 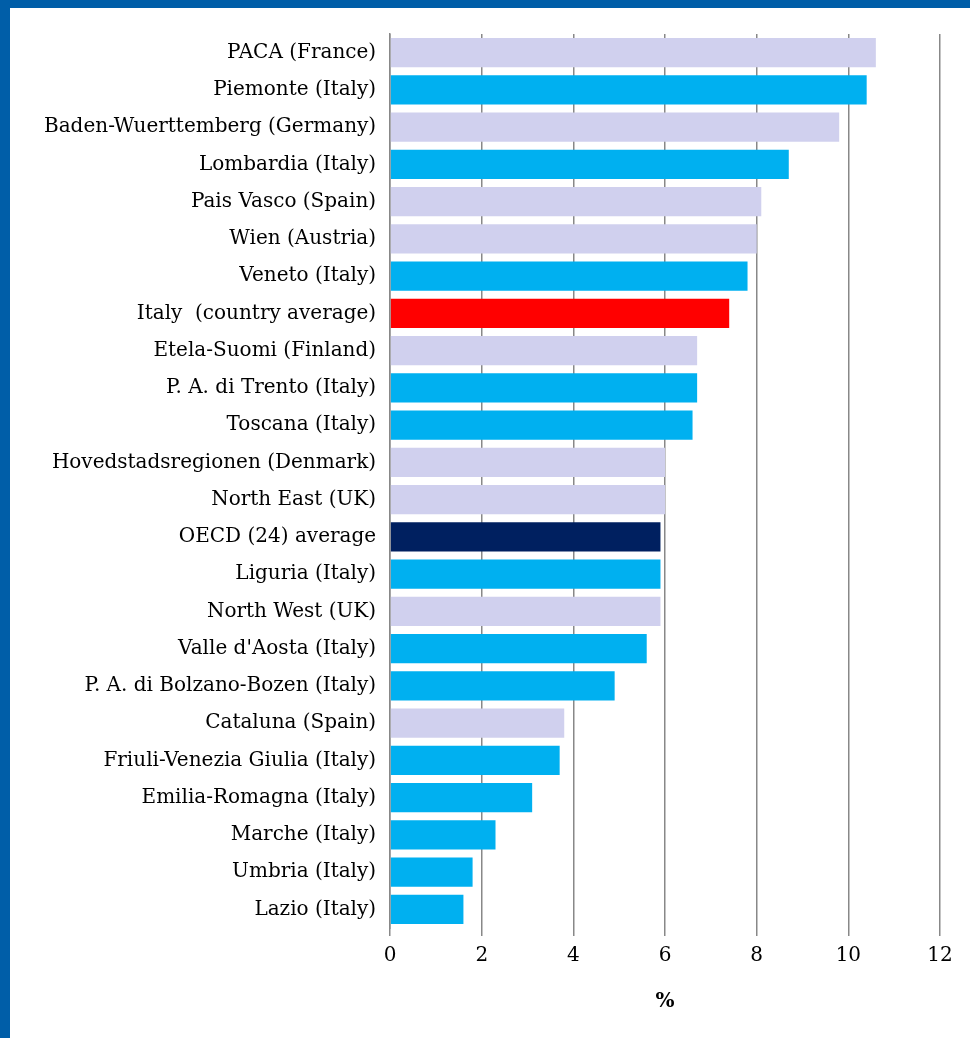 What do you see at coordinates (287, 162) in the screenshot?
I see `y-tick-label: Lombardia (Italy)` at bounding box center [287, 162].